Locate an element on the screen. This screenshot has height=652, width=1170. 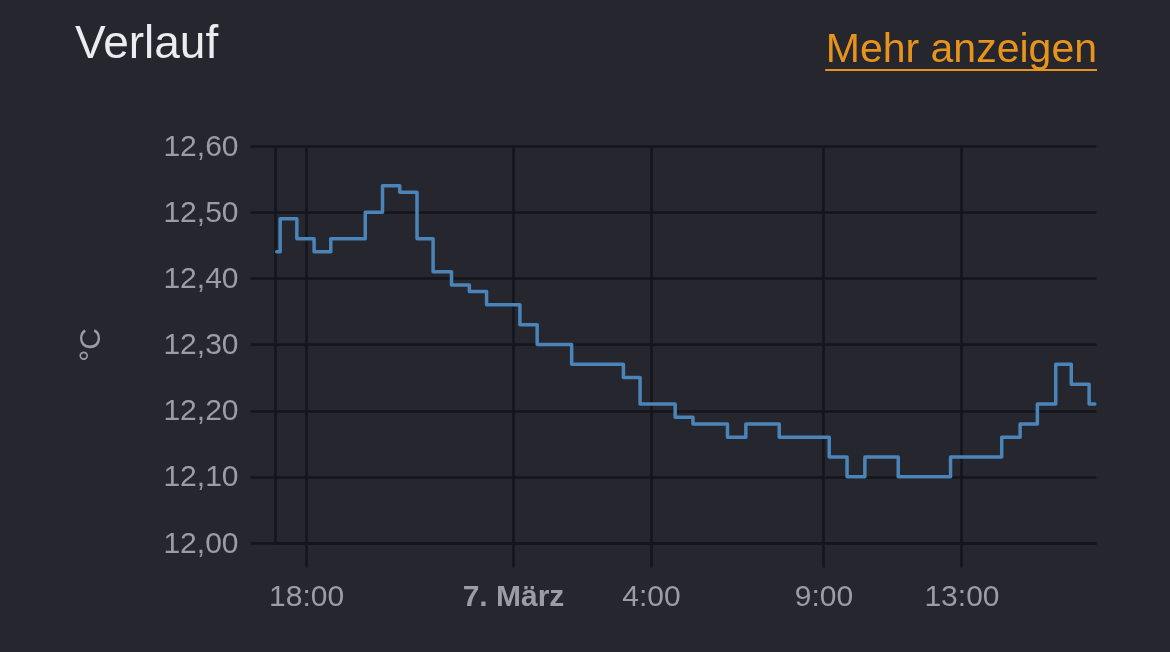
text: Mehr anzeigen is located at coordinates (961, 48).